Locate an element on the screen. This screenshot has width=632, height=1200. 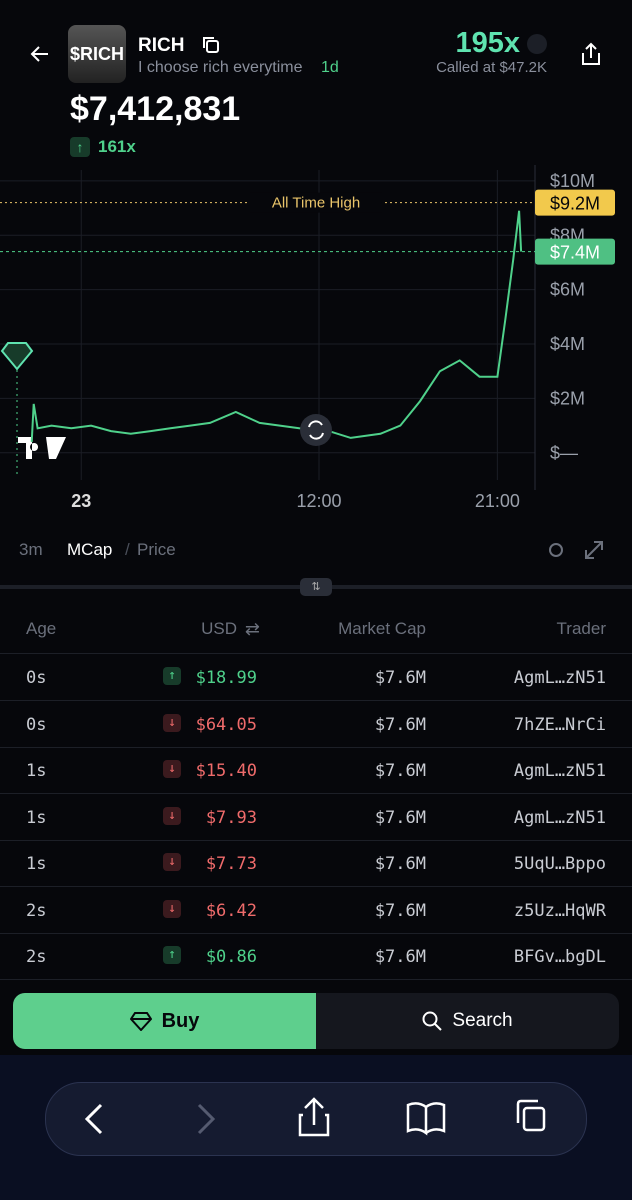
cell: $64.05 is located at coordinates (226, 724).